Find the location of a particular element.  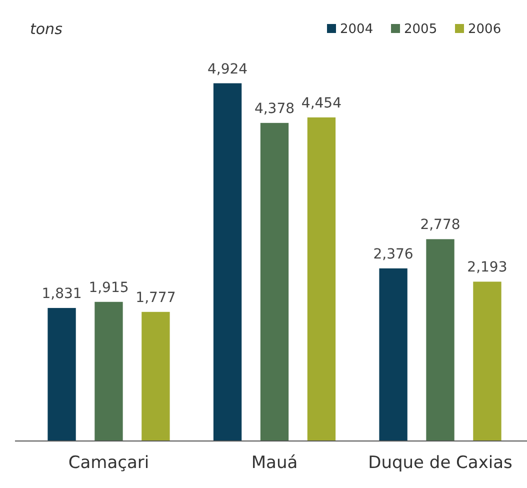

data-label: 4,924 is located at coordinates (227, 69).